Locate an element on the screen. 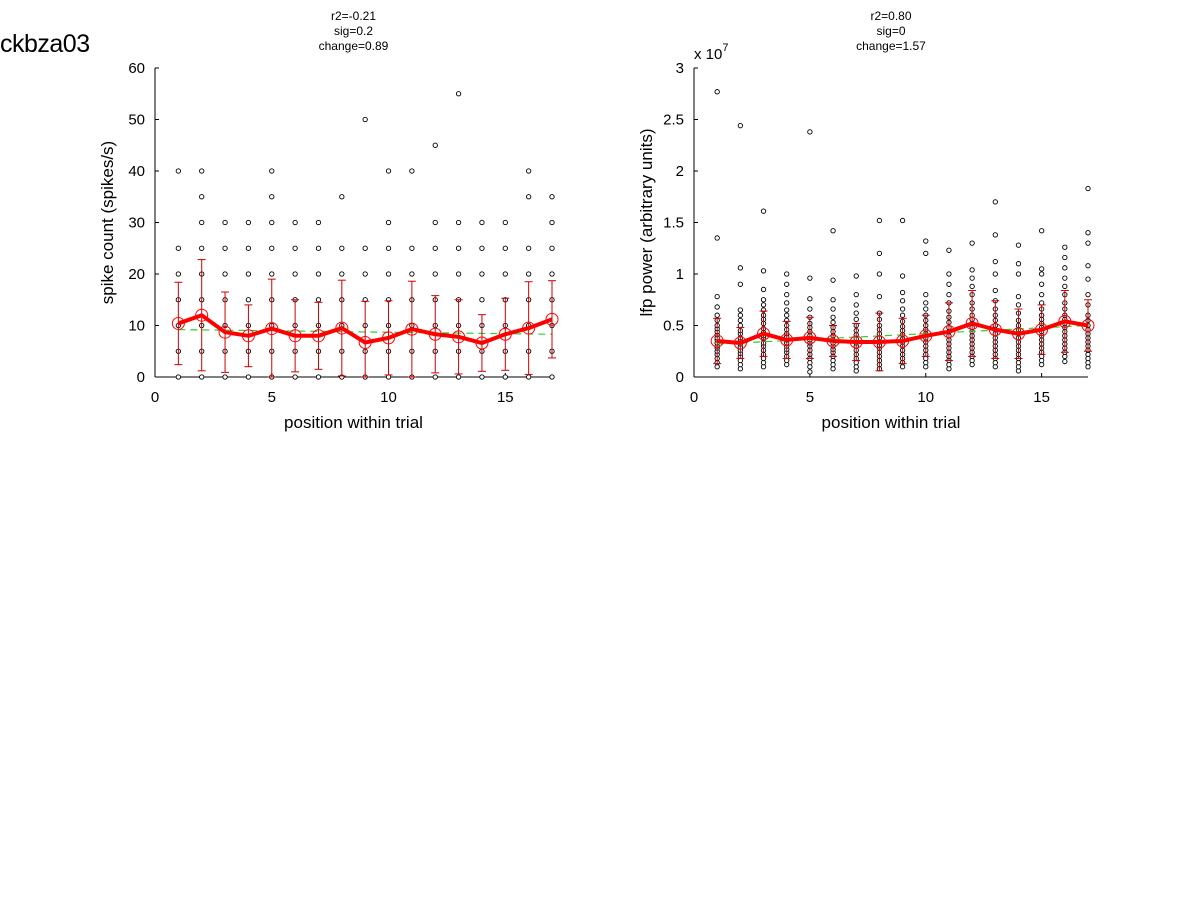 The image size is (1200, 901). y-axis-label: lfp power (arbitrary units) is located at coordinates (646, 222).